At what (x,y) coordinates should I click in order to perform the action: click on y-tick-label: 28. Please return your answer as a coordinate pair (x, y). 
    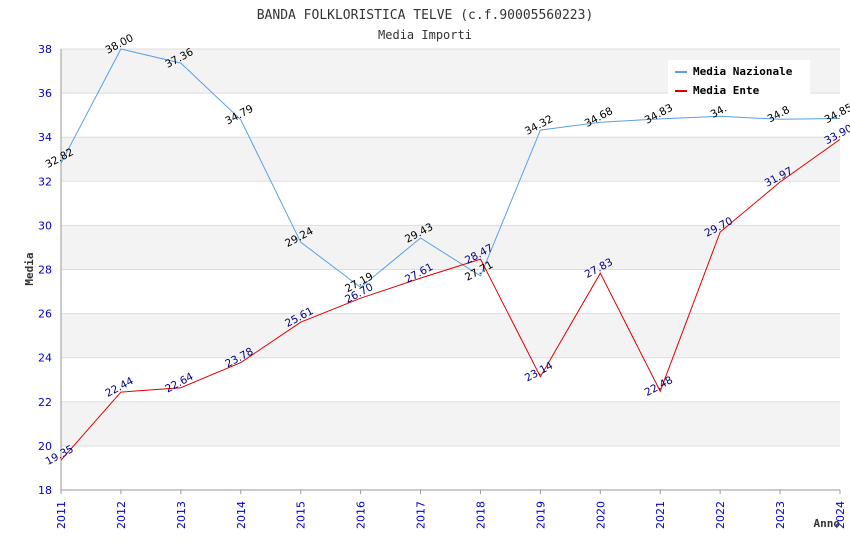
    Looking at the image, I should click on (45, 270).